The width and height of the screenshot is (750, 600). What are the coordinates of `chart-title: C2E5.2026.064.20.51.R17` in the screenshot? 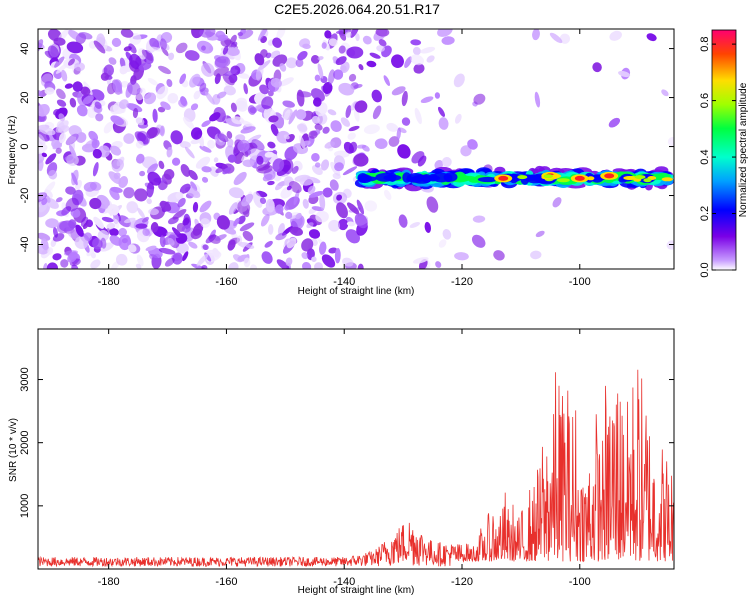 It's located at (357, 9).